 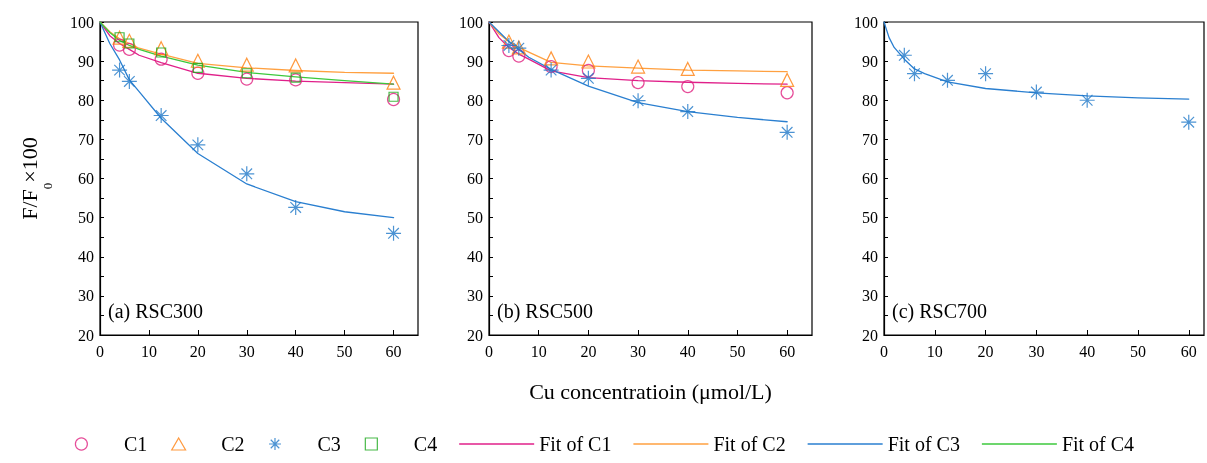 I want to click on legend-label: Fit of C1, so click(x=575, y=444).